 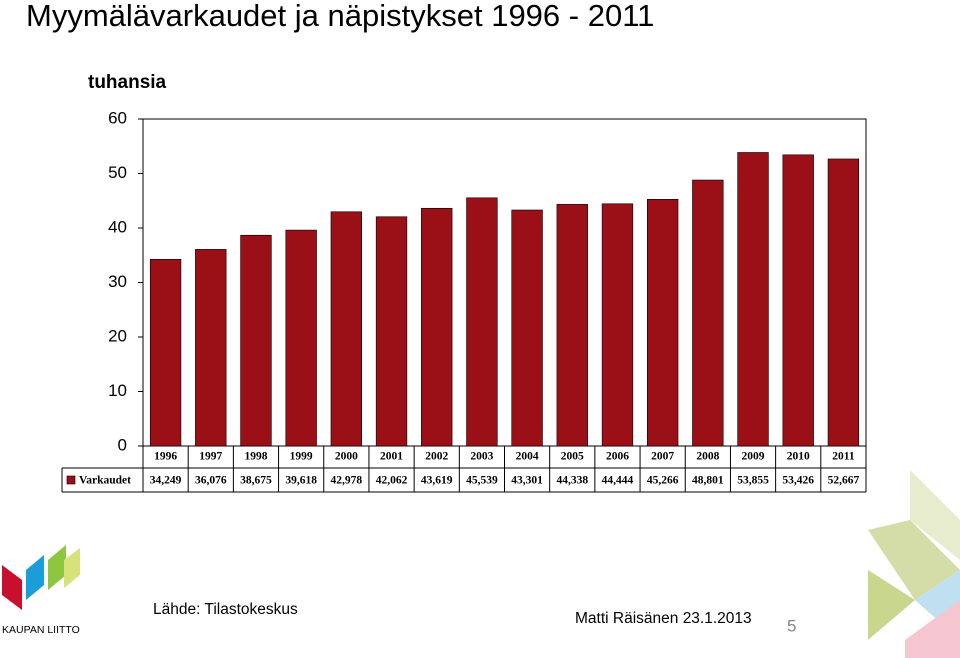 I want to click on data-label: 39,618, so click(x=301, y=481).